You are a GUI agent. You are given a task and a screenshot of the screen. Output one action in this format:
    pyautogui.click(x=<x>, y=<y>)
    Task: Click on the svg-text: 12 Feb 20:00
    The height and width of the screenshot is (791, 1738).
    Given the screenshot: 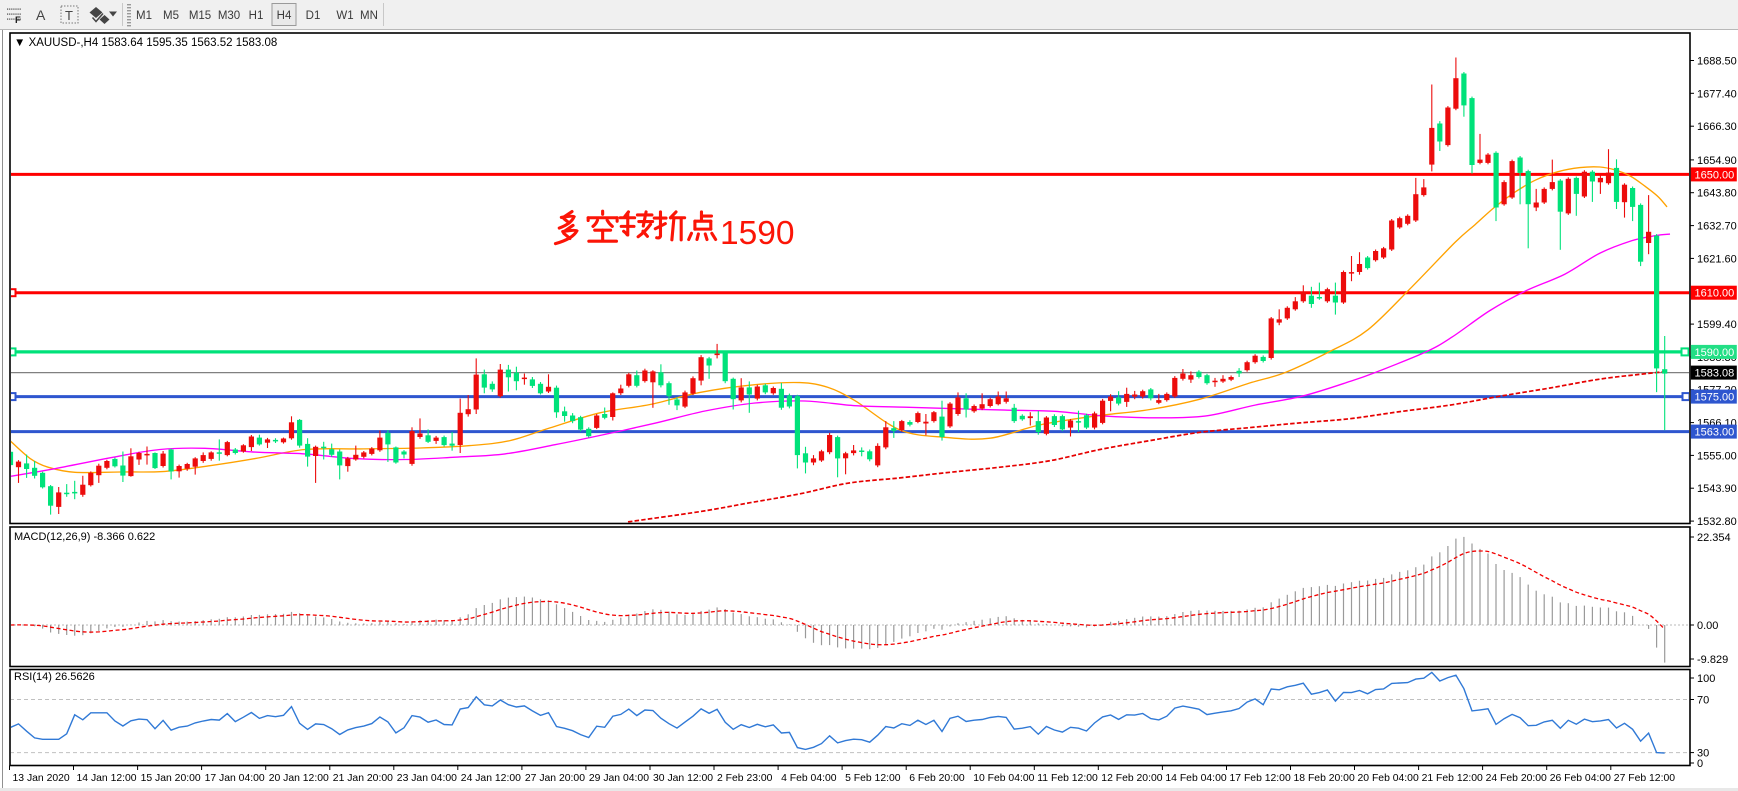 What is the action you would take?
    pyautogui.click(x=1131, y=778)
    